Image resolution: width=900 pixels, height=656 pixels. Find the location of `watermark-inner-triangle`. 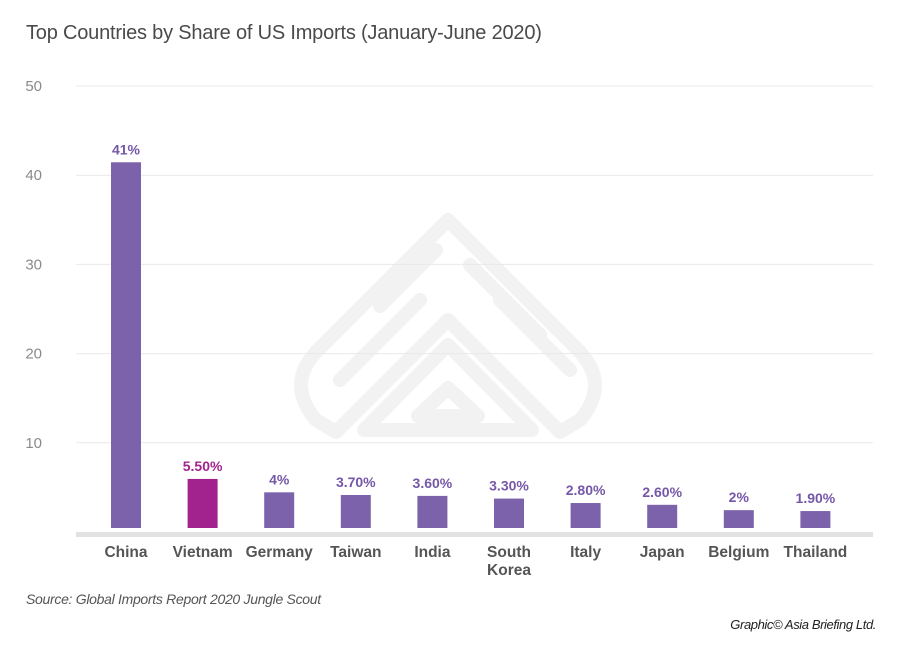

watermark-inner-triangle is located at coordinates (448, 387).